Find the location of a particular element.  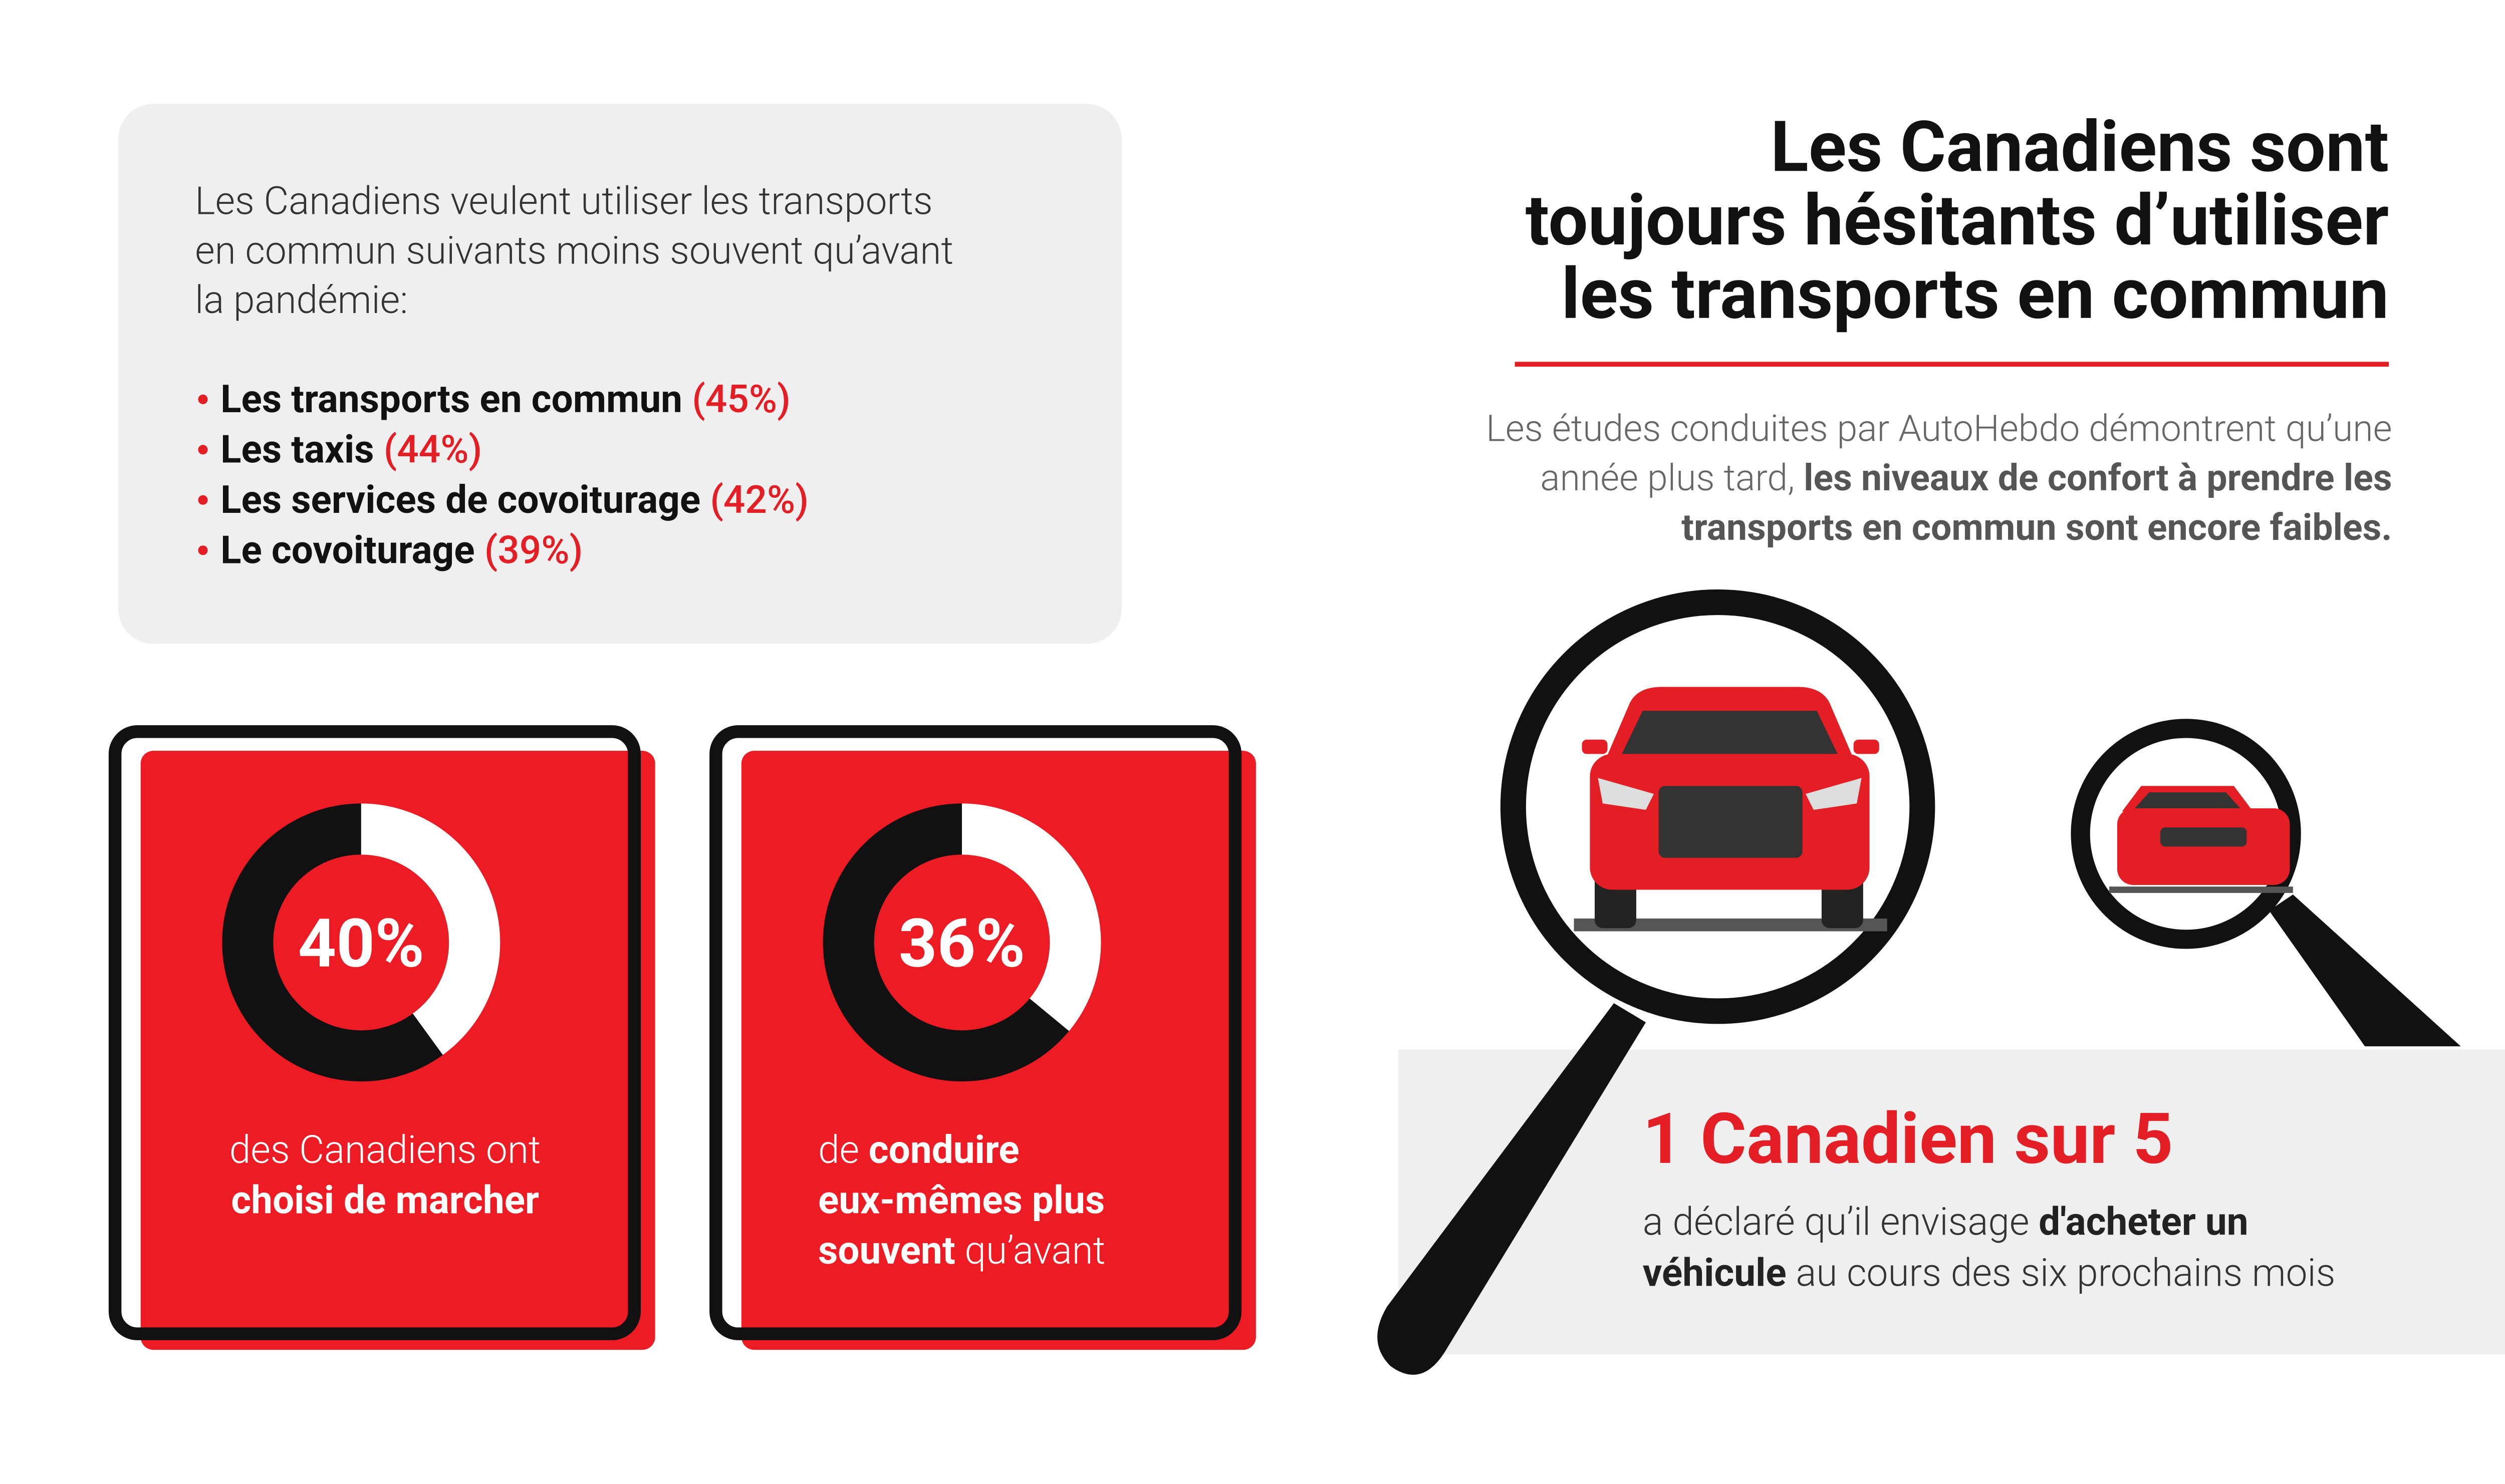

subtitle-text: année plus tard, is located at coordinates (1672, 478).